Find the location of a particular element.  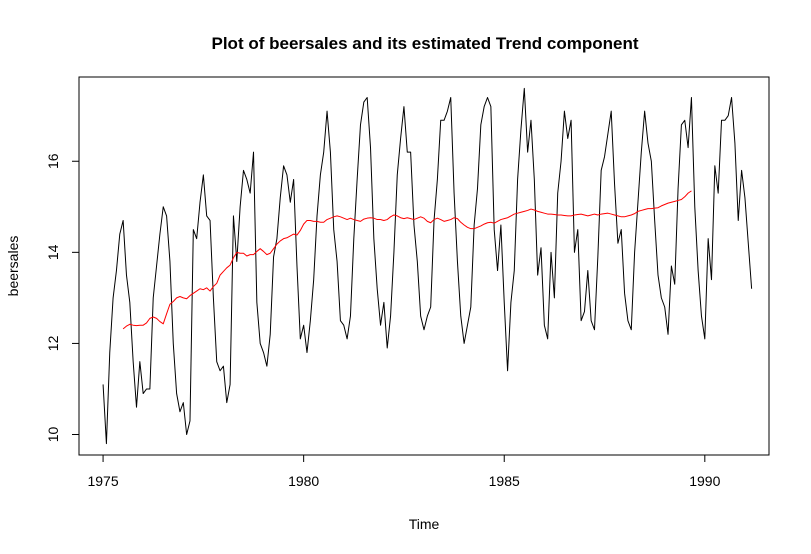

y-axis: 10 12 14 16 is located at coordinates (62, 298).